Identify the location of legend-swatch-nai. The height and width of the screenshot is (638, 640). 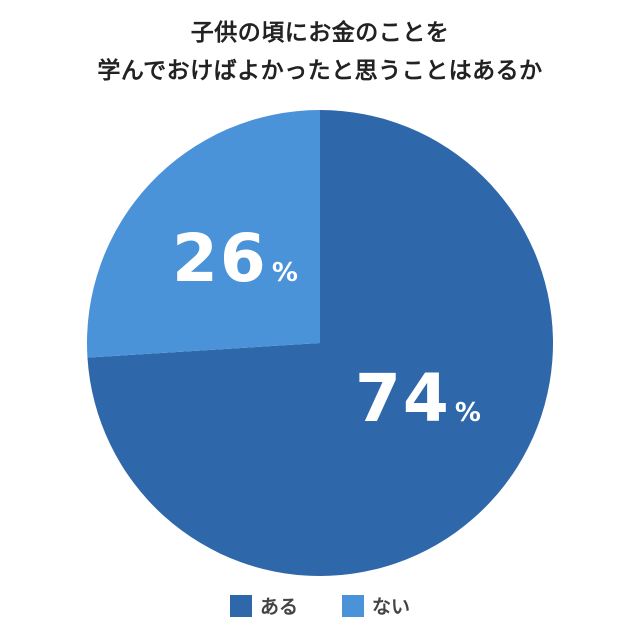
(353, 605).